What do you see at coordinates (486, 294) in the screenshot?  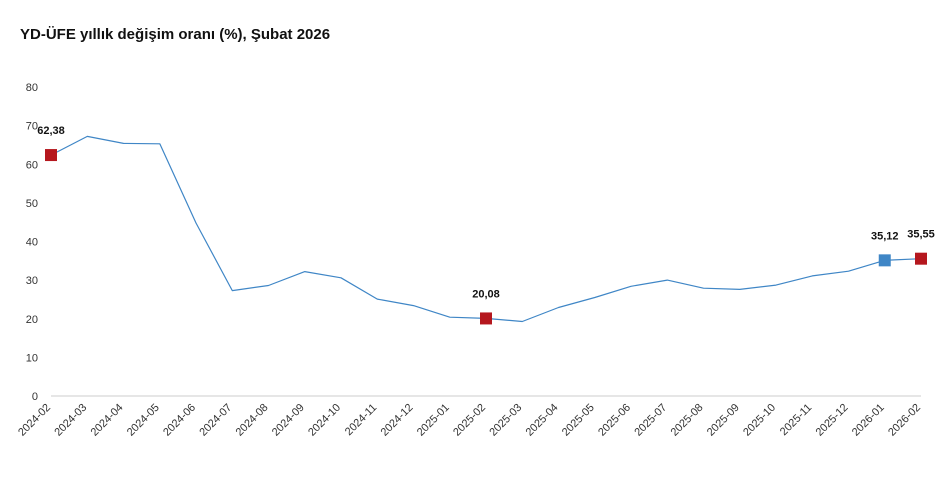 I see `data-label: 20,08` at bounding box center [486, 294].